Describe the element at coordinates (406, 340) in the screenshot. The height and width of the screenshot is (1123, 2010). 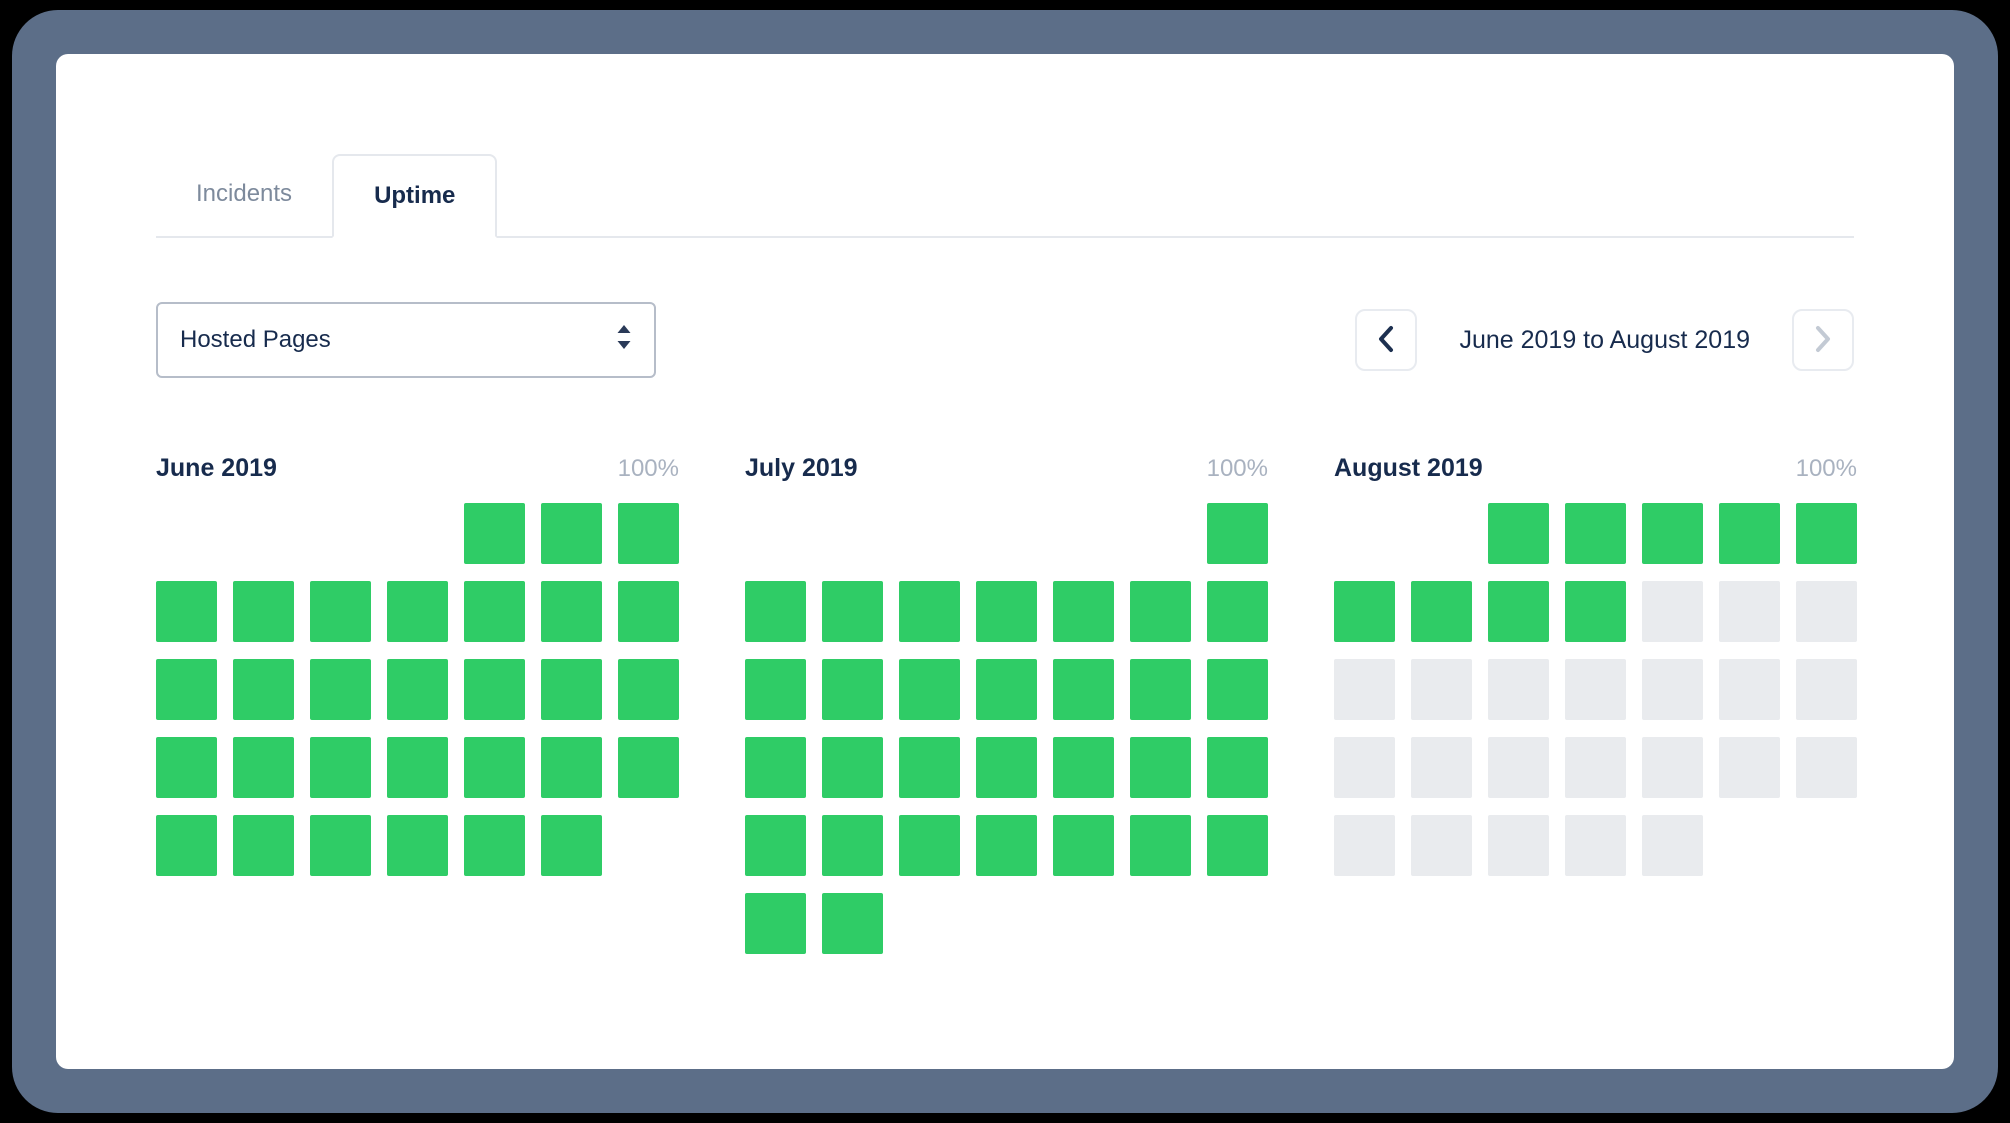
I see `page-selector: Hosted Pages` at that location.